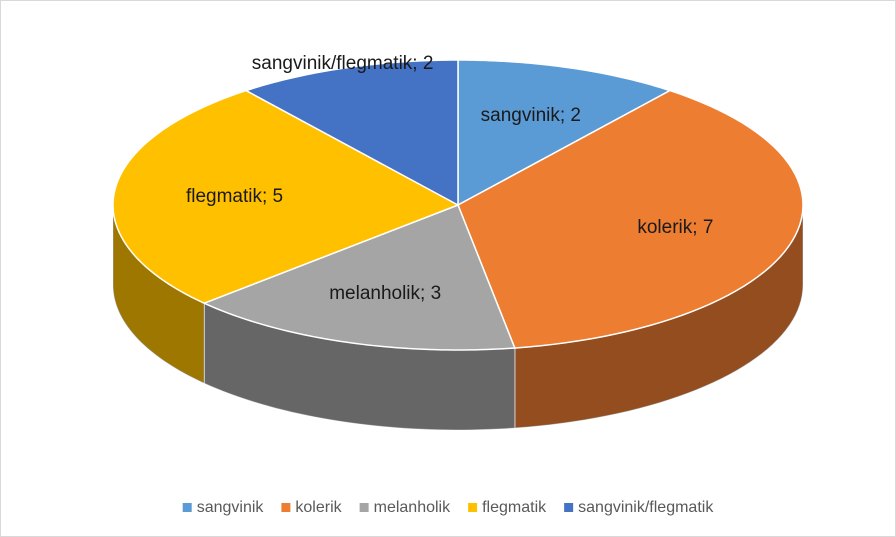  Describe the element at coordinates (531, 115) in the screenshot. I see `data-label: sangvinik; 2` at that location.